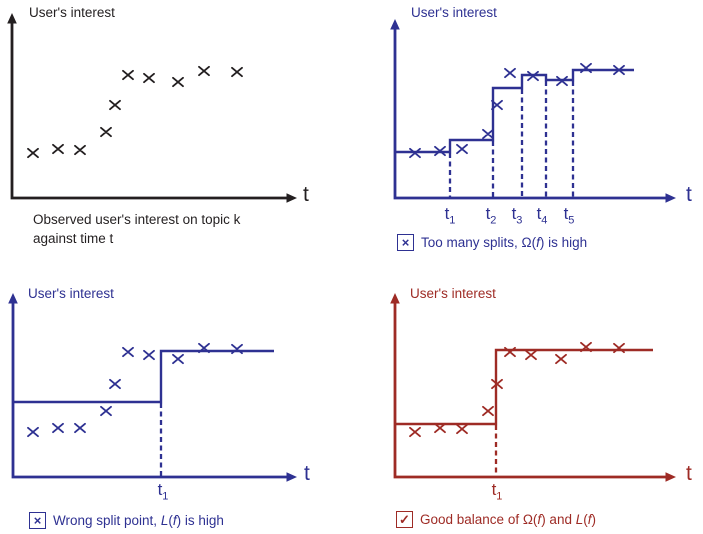 Image resolution: width=703 pixels, height=534 pixels. What do you see at coordinates (404, 519) in the screenshot?
I see `checked-box-icon: ✓` at bounding box center [404, 519].